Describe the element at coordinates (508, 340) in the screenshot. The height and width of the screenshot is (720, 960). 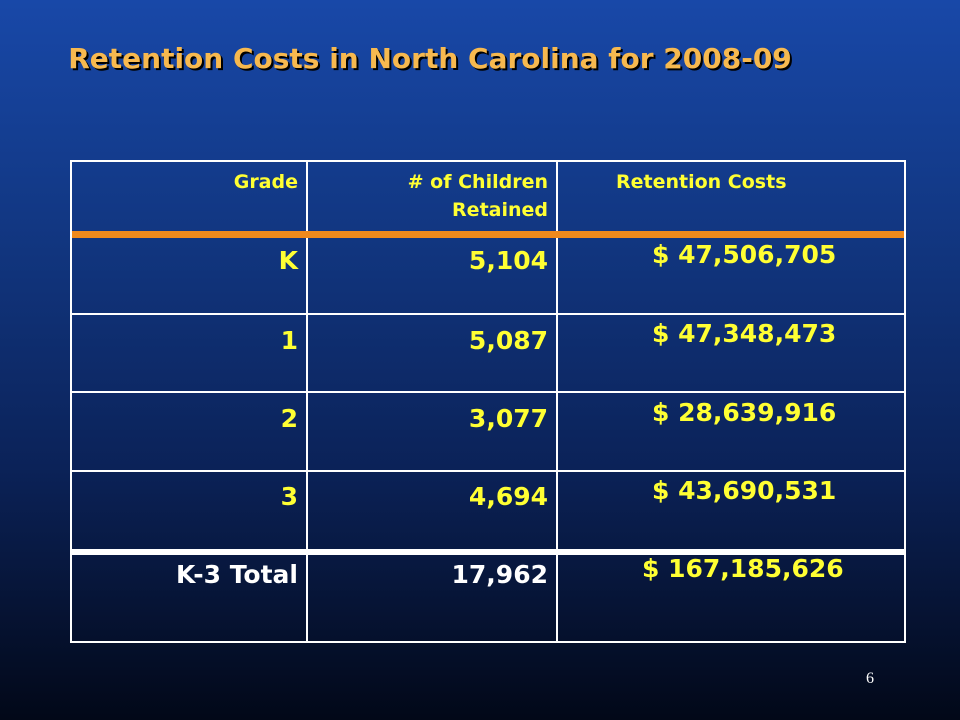
I see `children-cell: 5,087` at that location.